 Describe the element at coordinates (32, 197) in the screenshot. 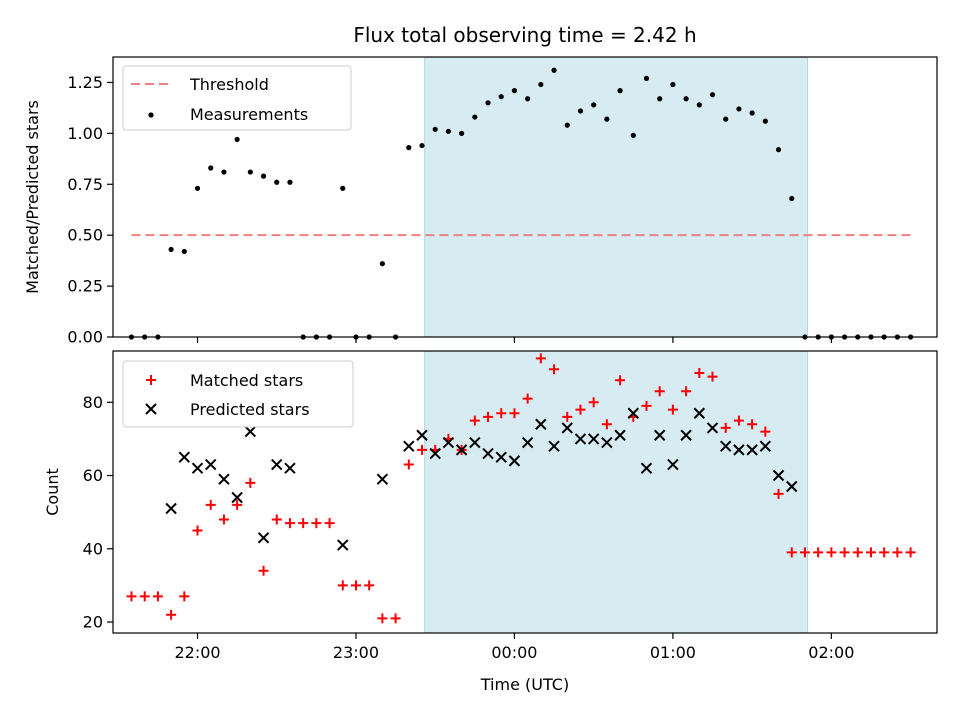

I see `top-y-axis-label: Matched/Predicted stars` at that location.